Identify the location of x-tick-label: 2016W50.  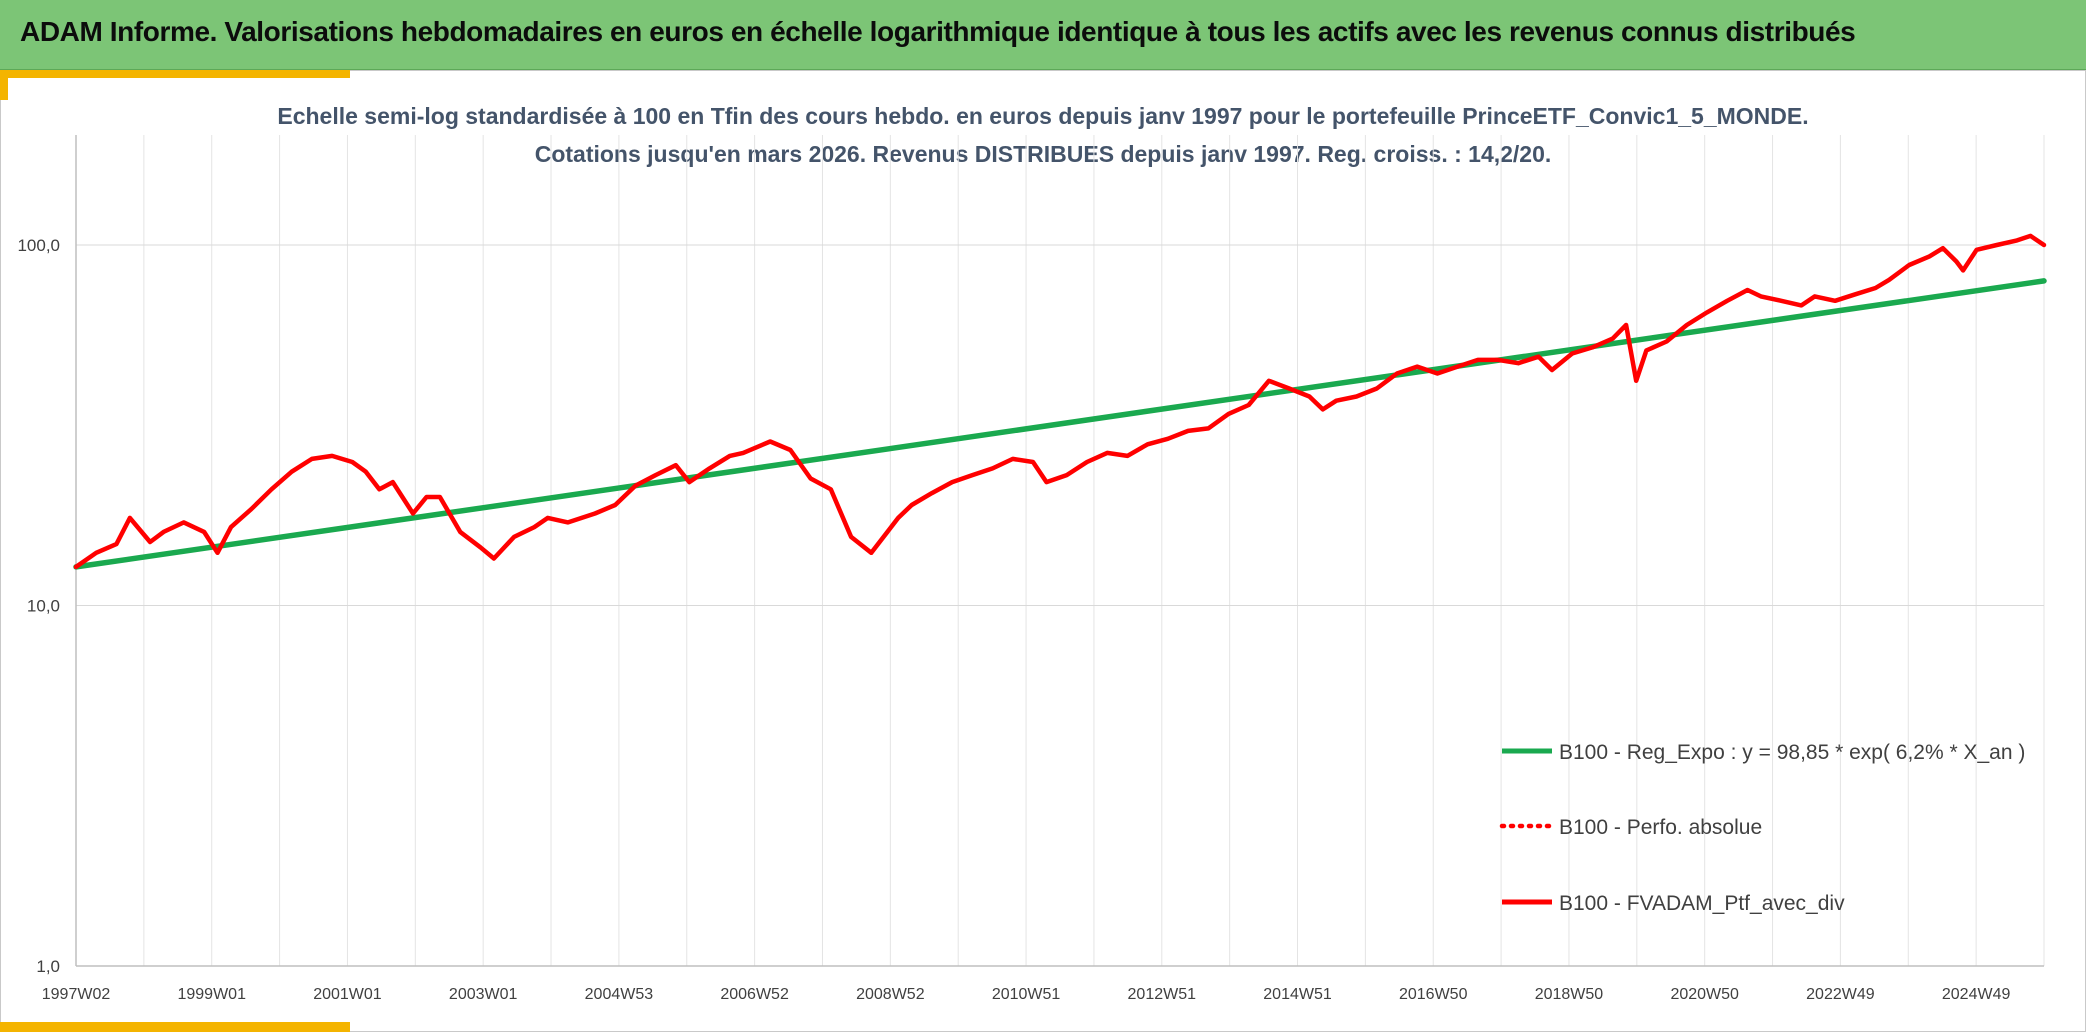
(1433, 994).